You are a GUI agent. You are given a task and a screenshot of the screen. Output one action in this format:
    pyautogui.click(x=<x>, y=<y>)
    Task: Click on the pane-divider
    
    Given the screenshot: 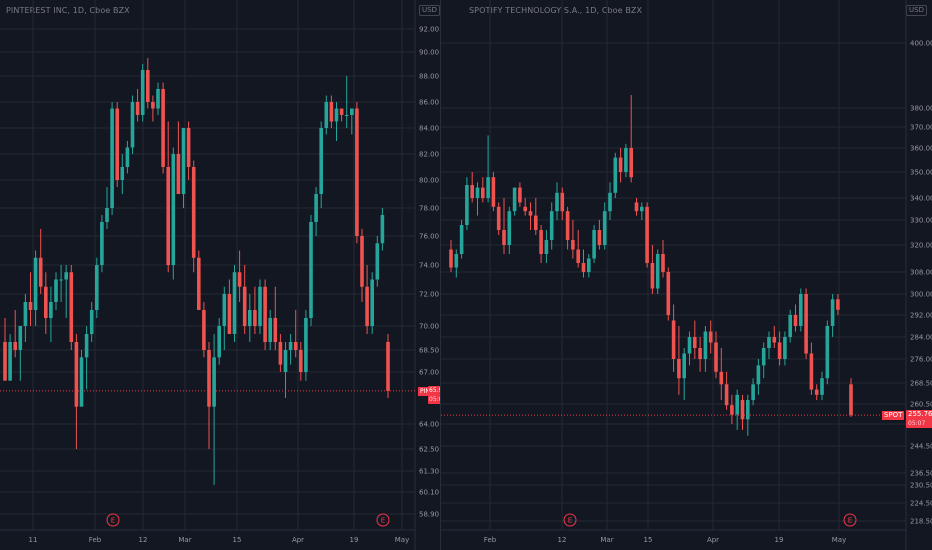 What is the action you would take?
    pyautogui.click(x=440, y=275)
    